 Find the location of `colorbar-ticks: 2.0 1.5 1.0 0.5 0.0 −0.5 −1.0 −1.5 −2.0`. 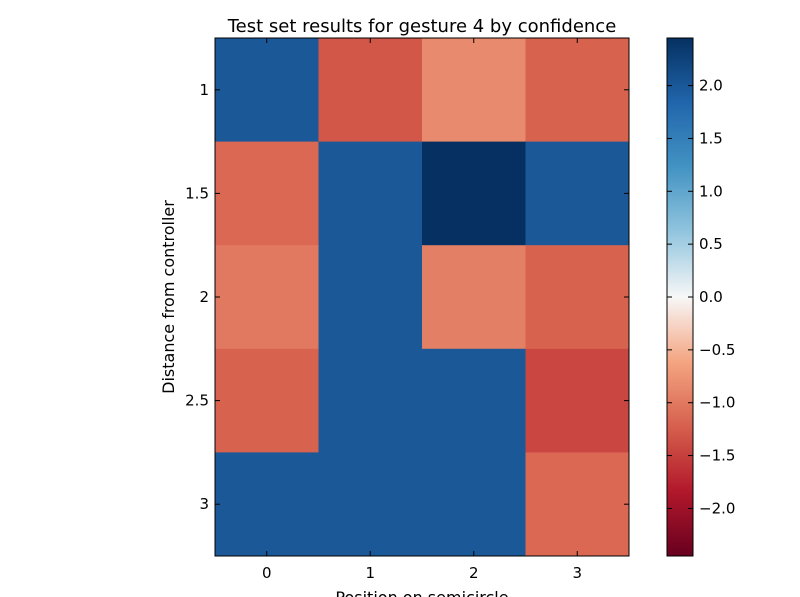

colorbar-ticks: 2.0 1.5 1.0 0.5 0.0 −0.5 −1.0 −1.5 −2.0 is located at coordinates (701, 297).